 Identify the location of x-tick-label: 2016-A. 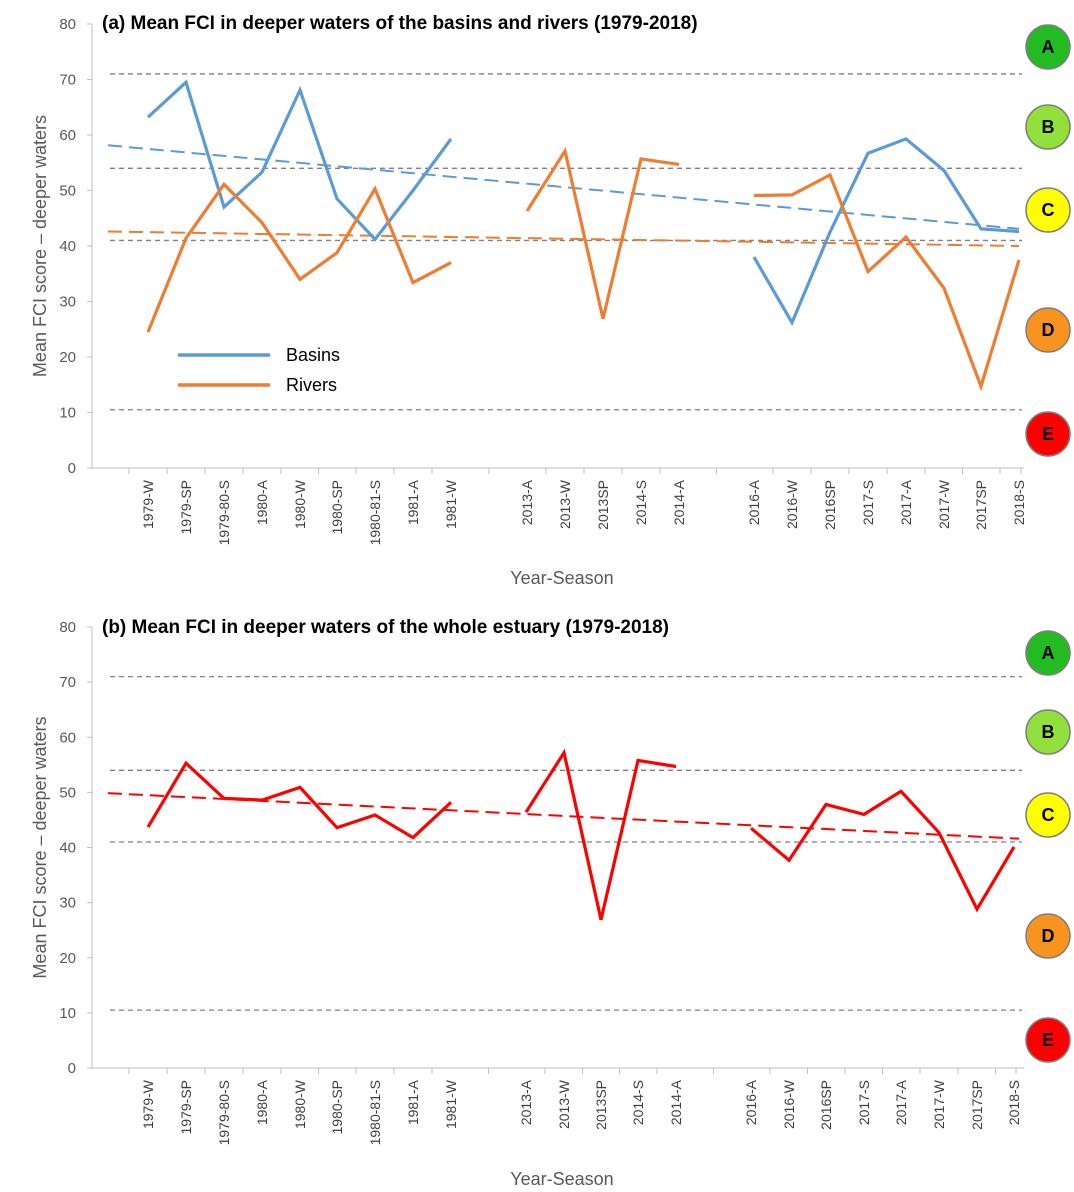
(754, 502).